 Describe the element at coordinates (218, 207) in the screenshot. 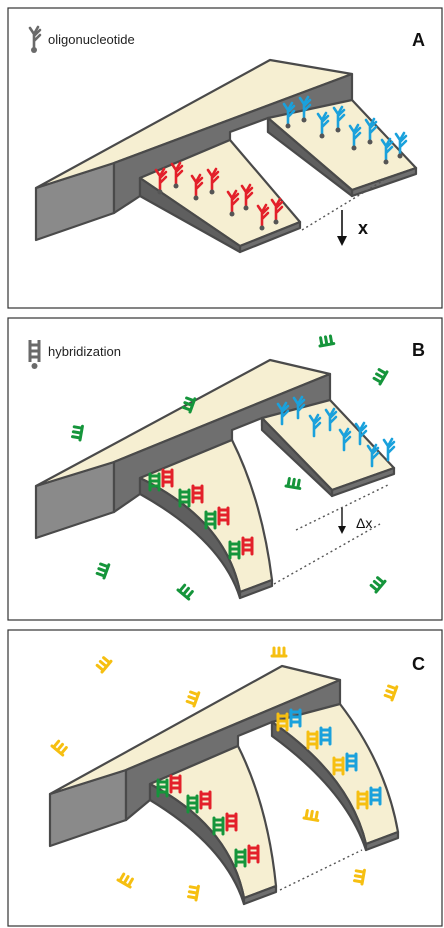

I see `attachment-dots-red-a` at that location.